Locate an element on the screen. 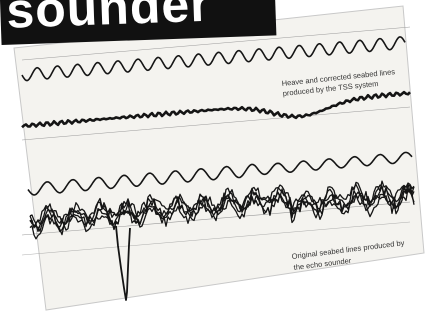  corrected-seabed-trace is located at coordinates (216, 109).